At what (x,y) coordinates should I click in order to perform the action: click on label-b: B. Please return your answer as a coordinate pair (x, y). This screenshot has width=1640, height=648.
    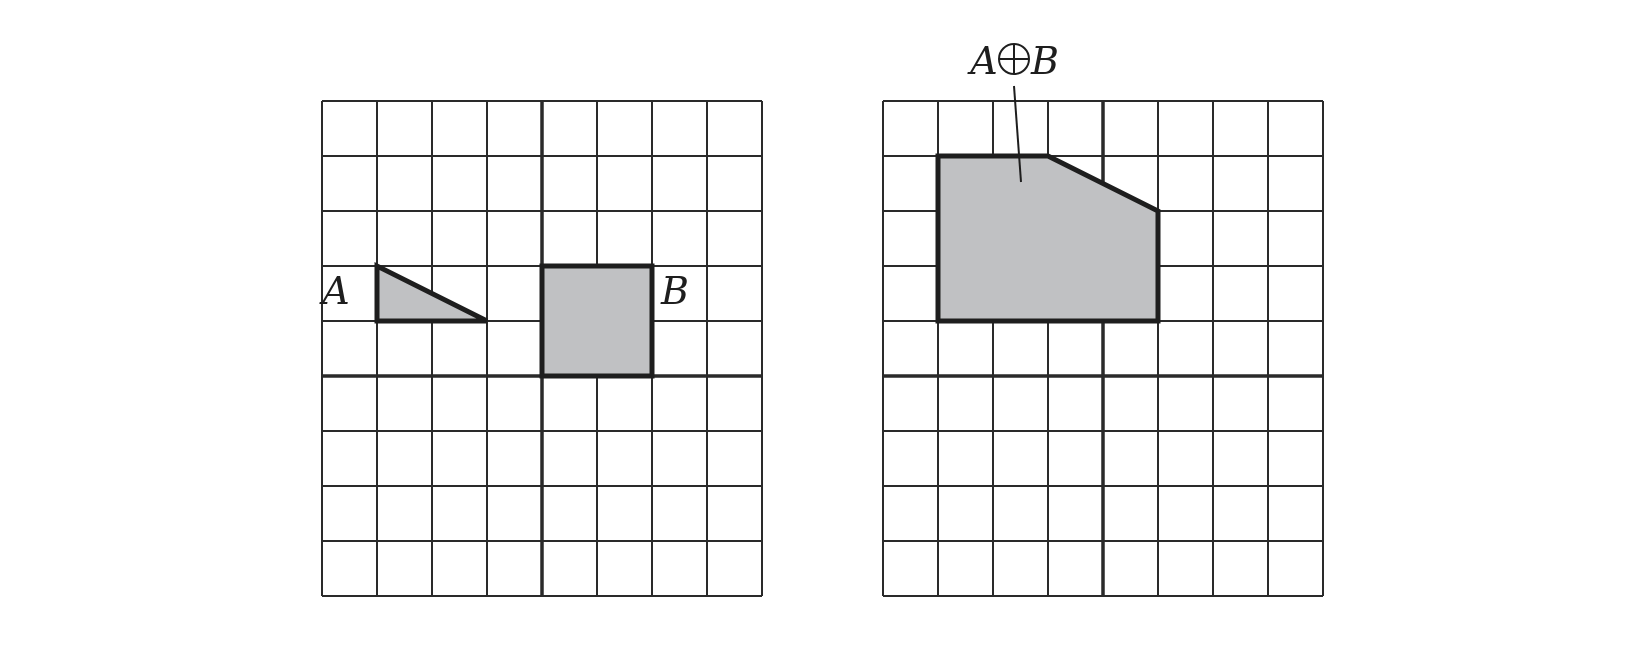
    Looking at the image, I should click on (674, 291).